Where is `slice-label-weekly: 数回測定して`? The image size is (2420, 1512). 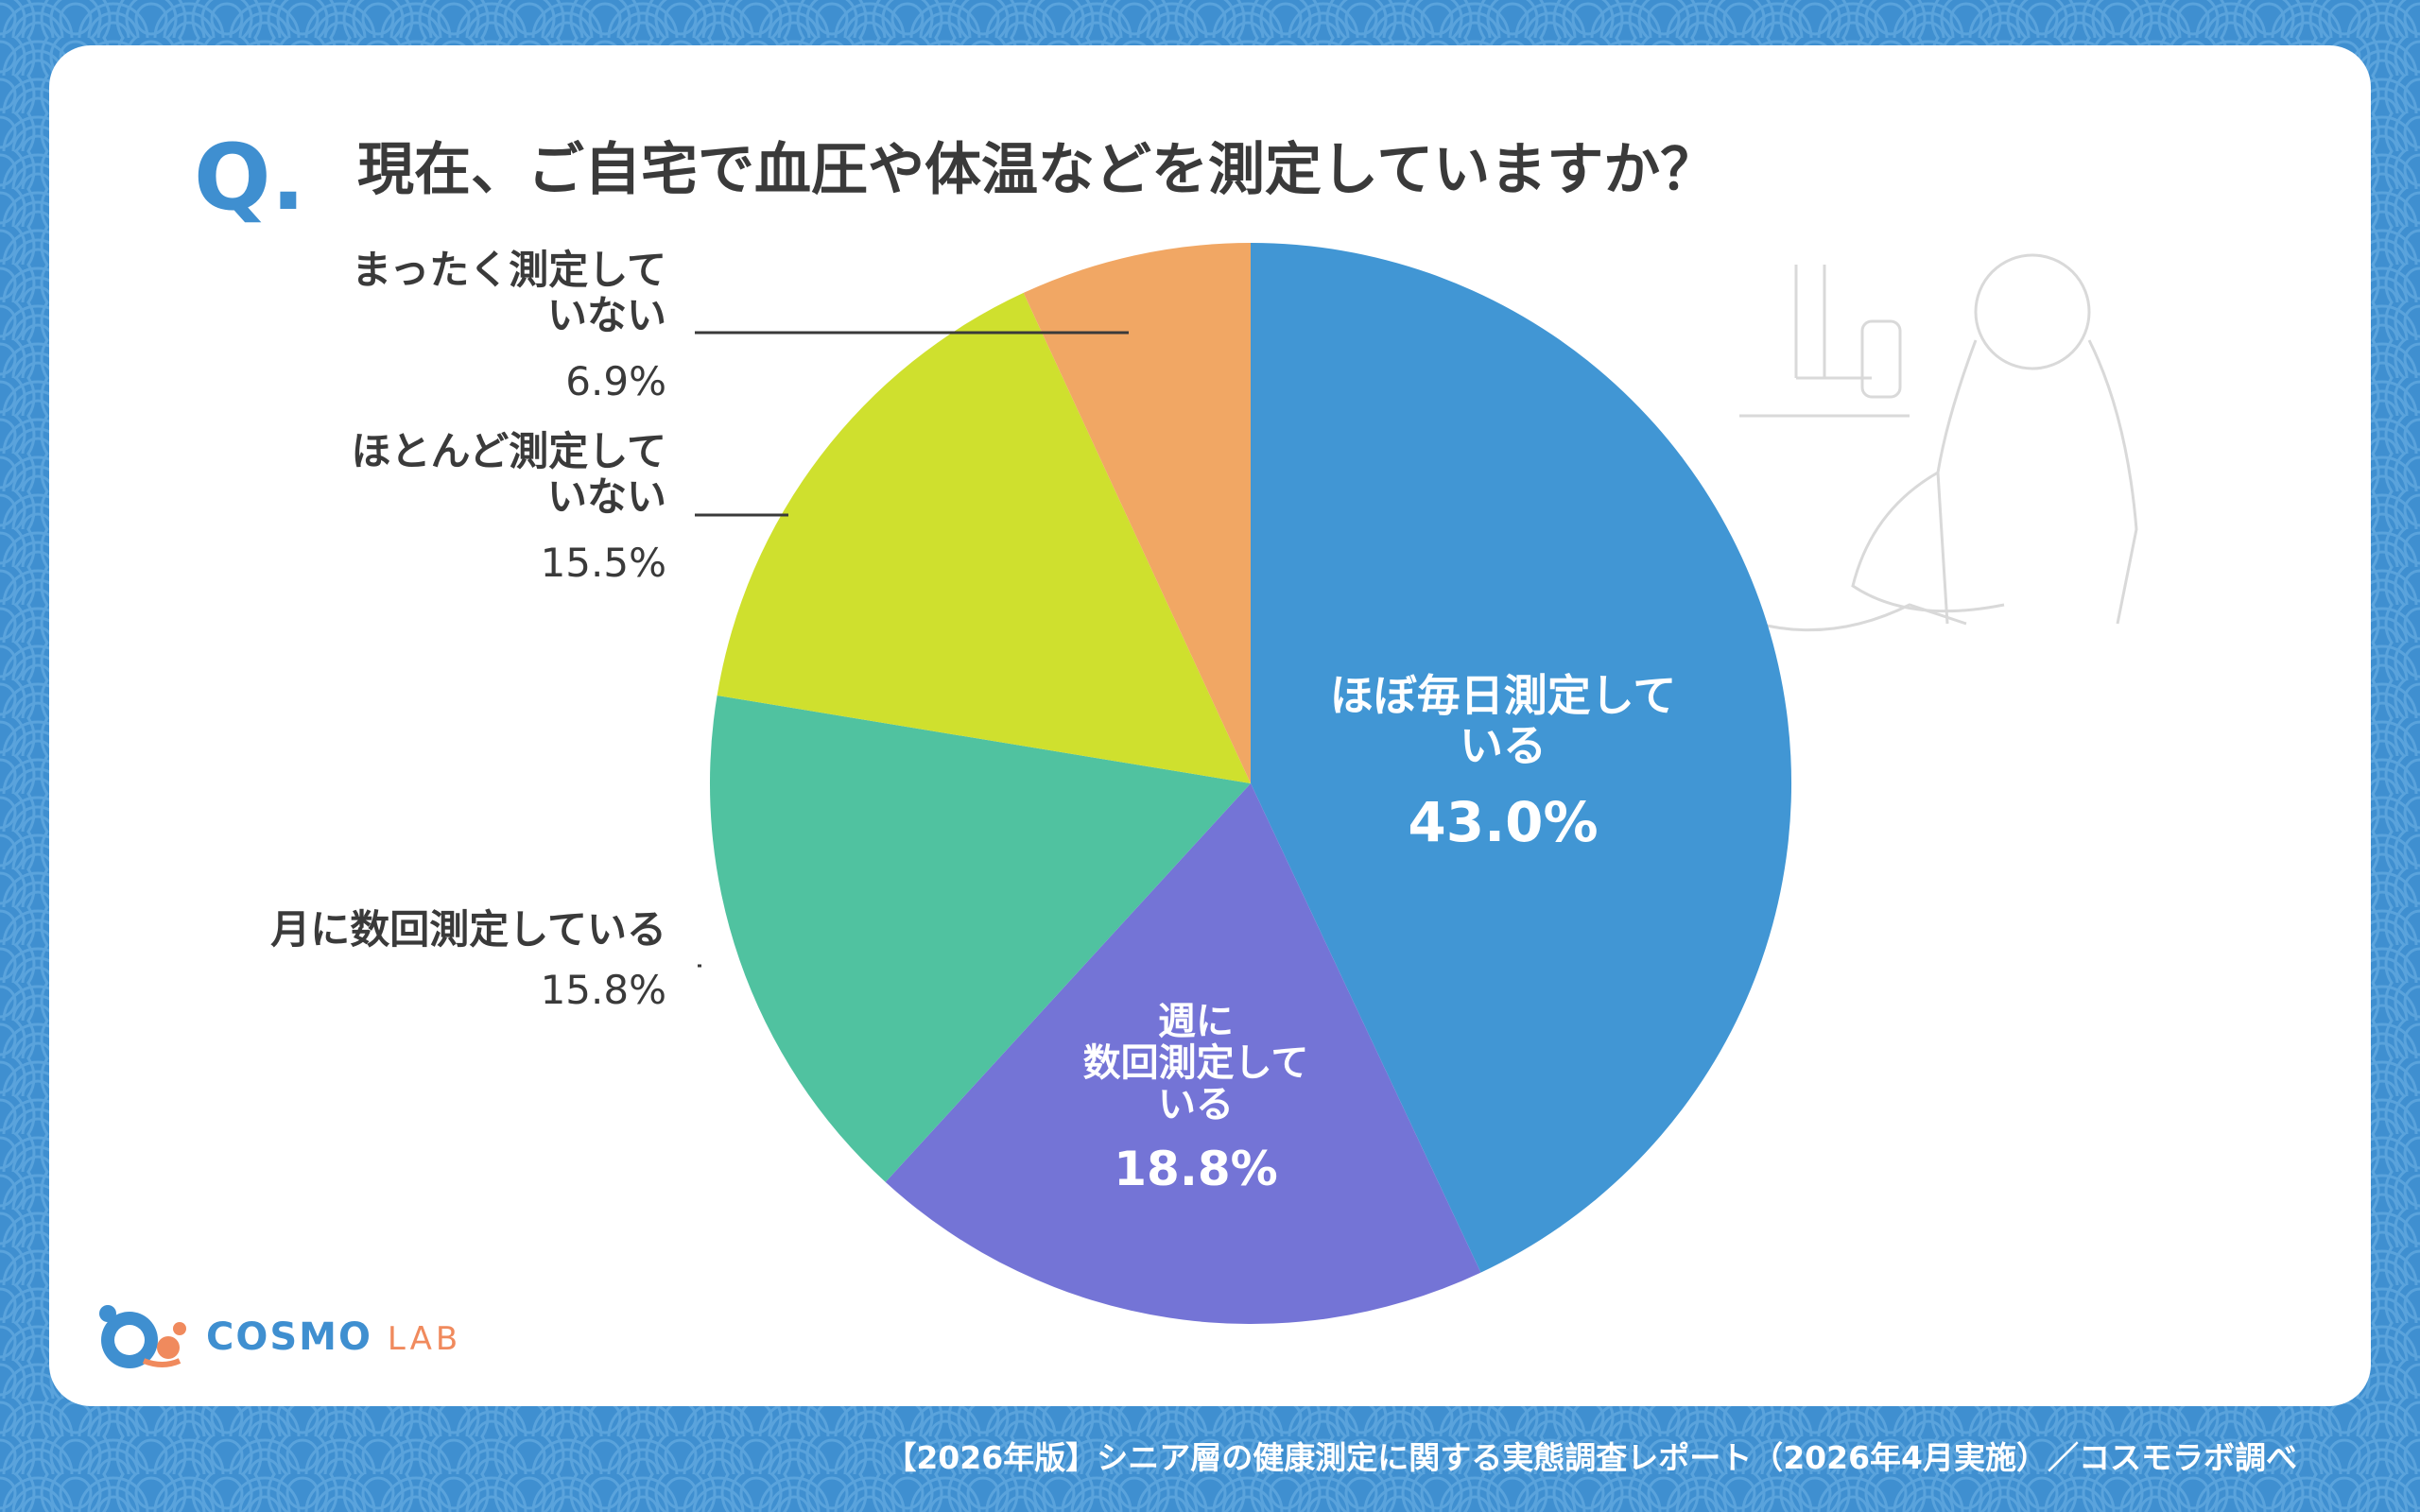
slice-label-weekly: 数回測定して is located at coordinates (1196, 1063).